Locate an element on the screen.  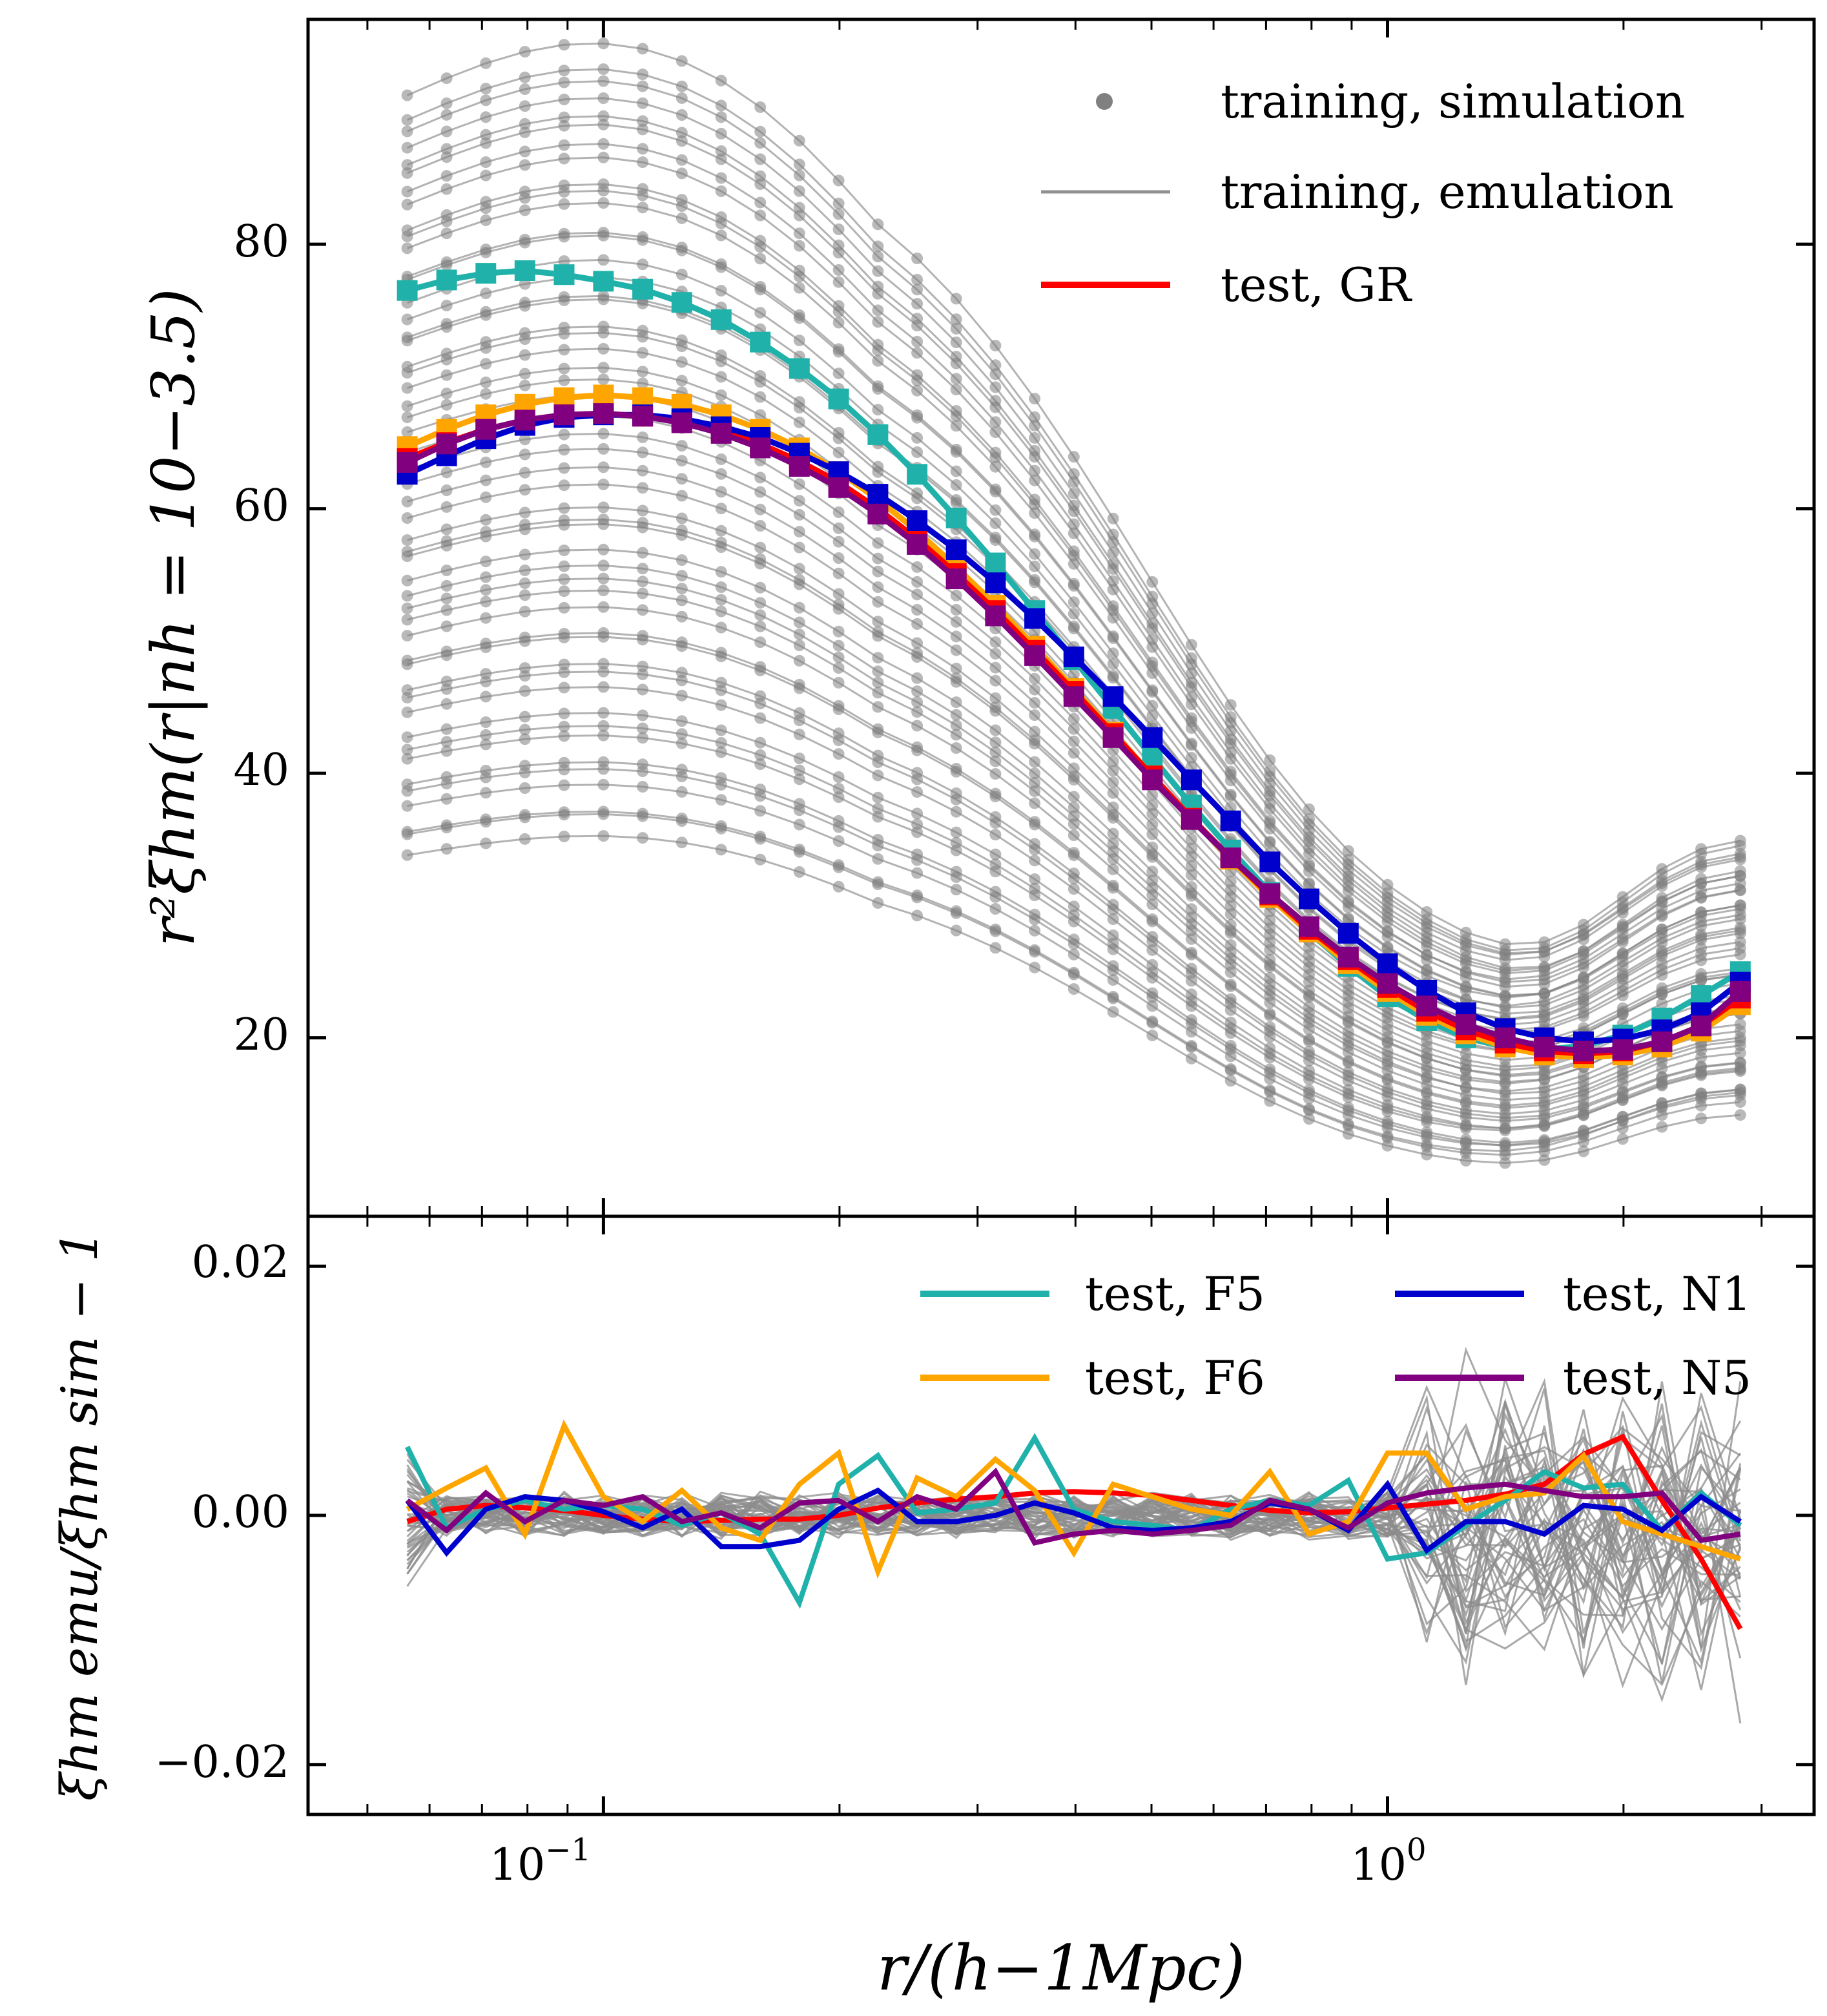
legend-marker-training-simulation is located at coordinates (1104, 101).